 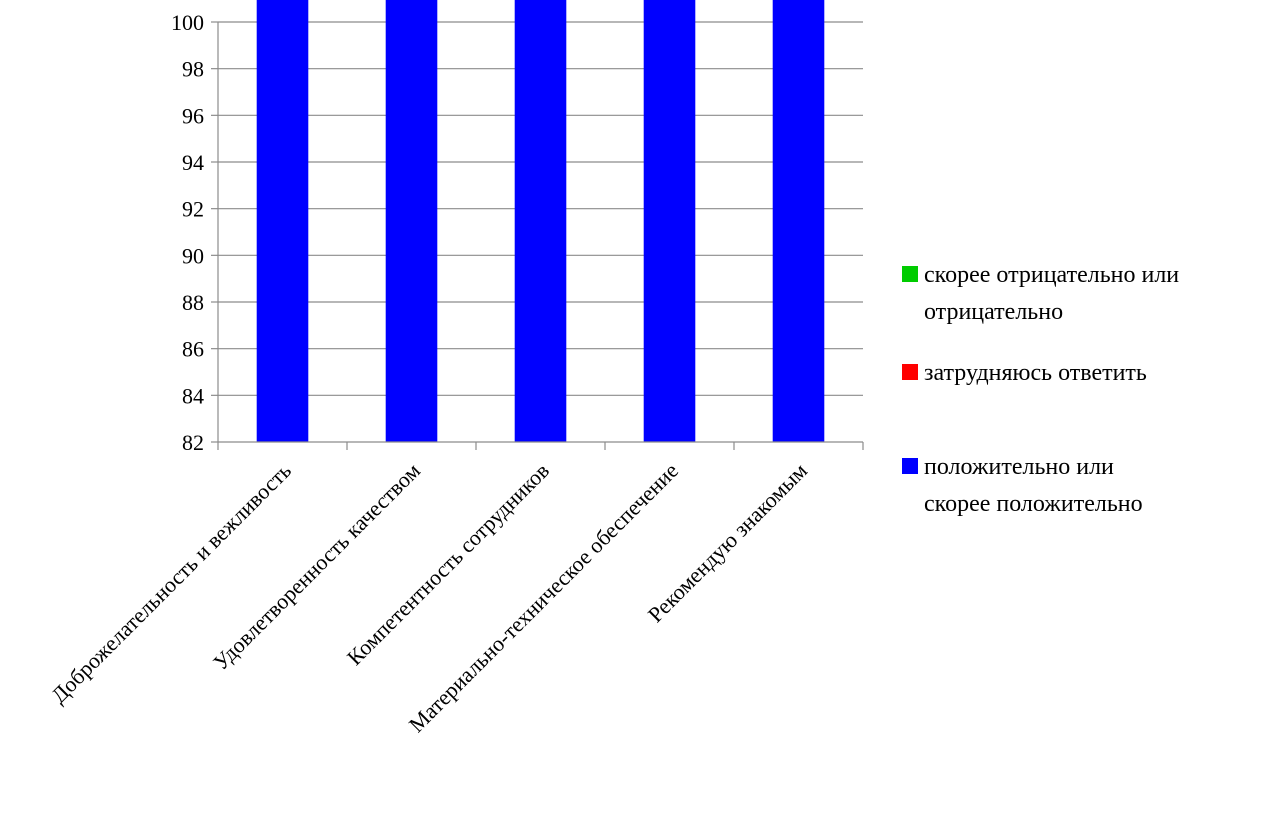 I want to click on y-tick-label: 100, so click(x=187, y=22).